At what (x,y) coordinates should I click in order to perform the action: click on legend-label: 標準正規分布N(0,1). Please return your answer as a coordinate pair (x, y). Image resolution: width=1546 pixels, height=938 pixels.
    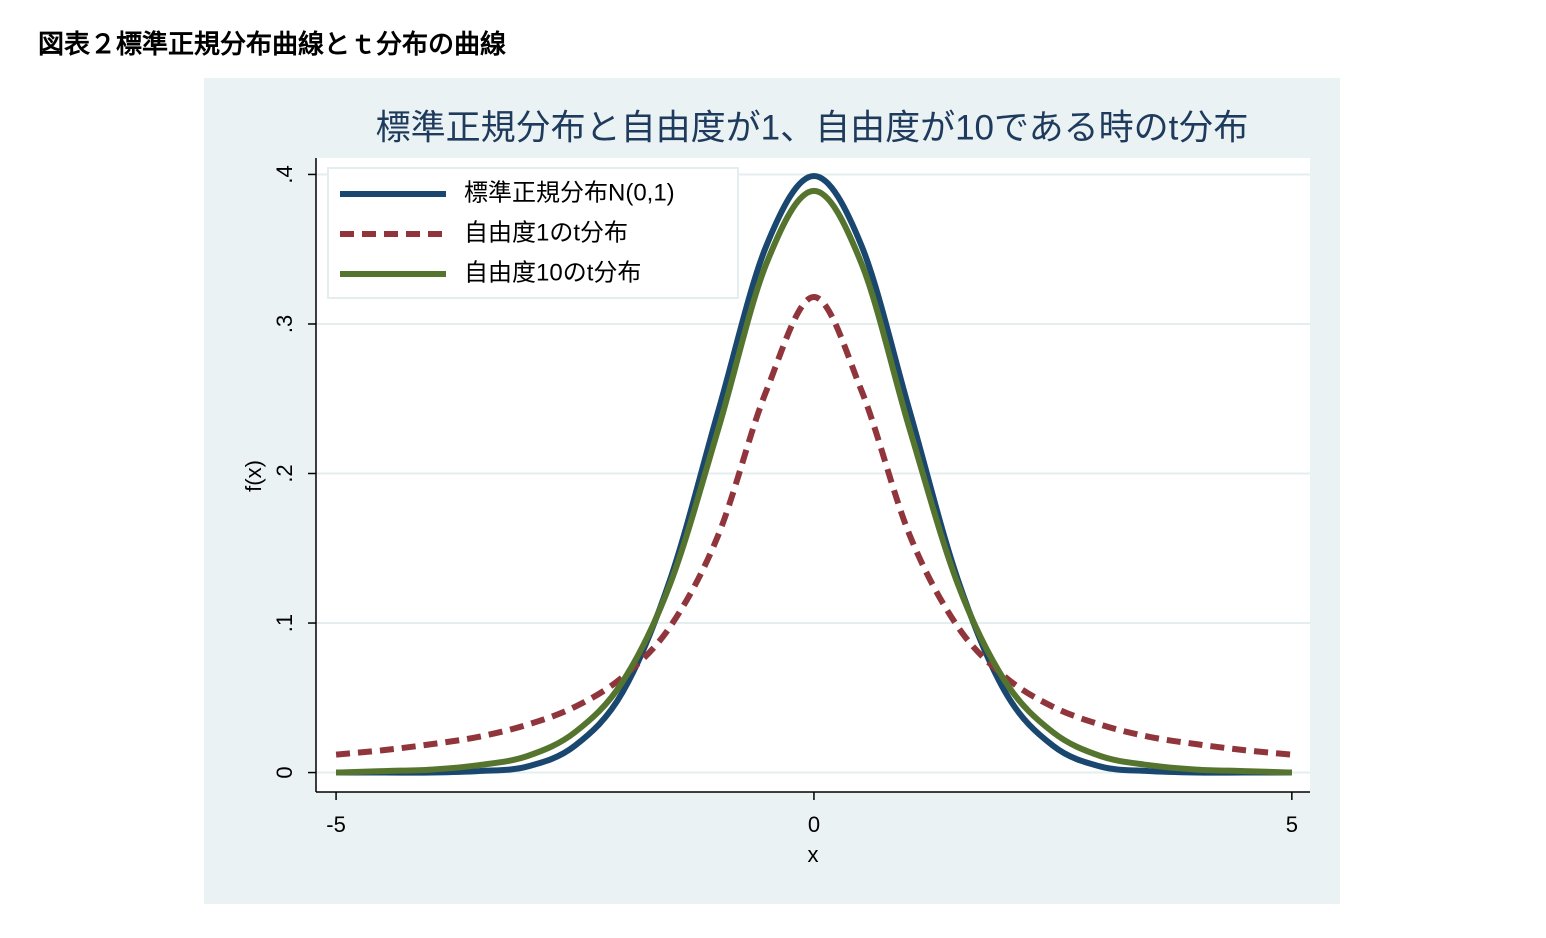
    Looking at the image, I should click on (569, 192).